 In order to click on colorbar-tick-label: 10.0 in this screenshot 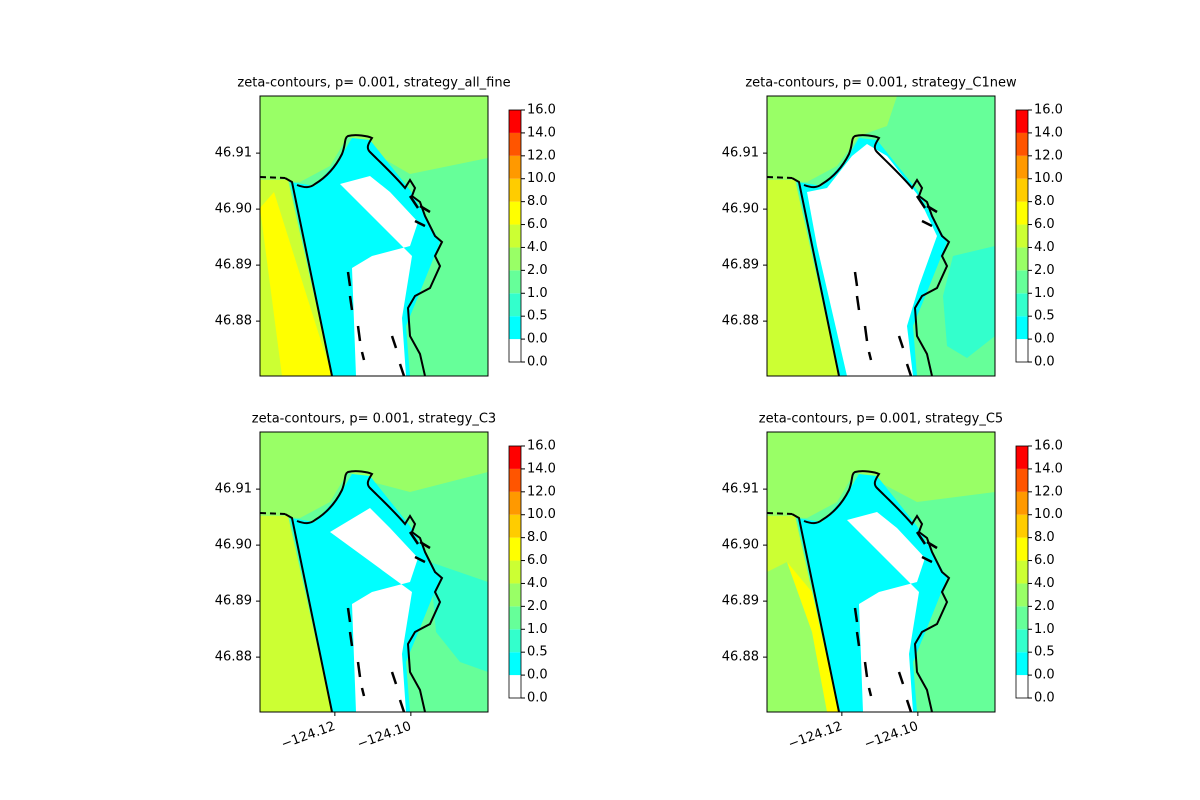, I will do `click(1048, 178)`.